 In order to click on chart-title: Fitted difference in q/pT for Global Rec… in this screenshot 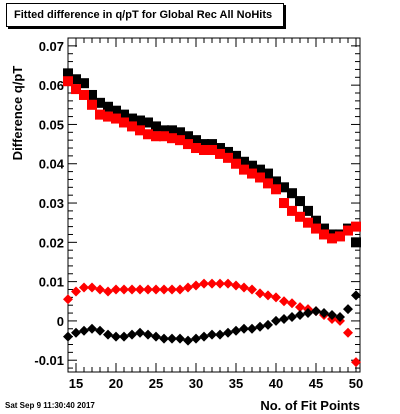, I will do `click(145, 15)`.